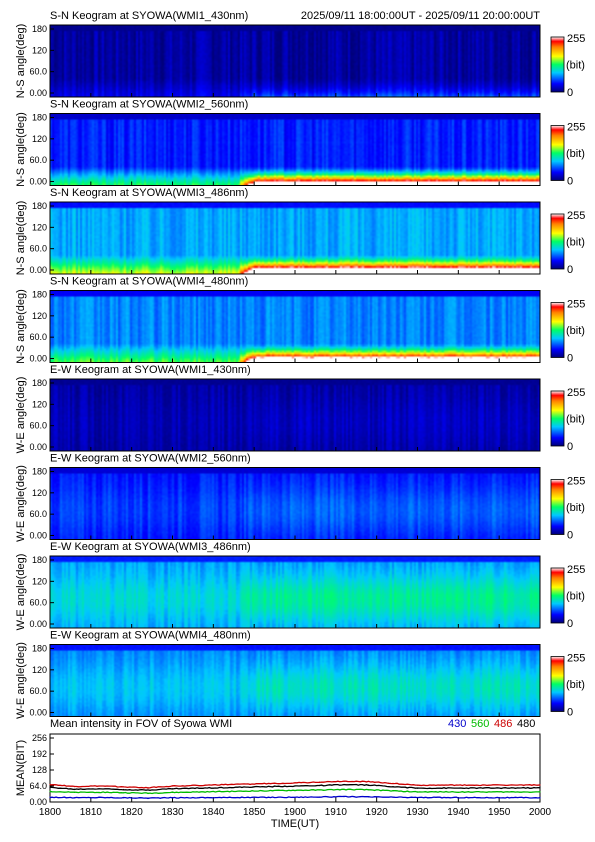 This screenshot has width=595, height=842. What do you see at coordinates (91, 812) in the screenshot?
I see `x-tick-label: 1810` at bounding box center [91, 812].